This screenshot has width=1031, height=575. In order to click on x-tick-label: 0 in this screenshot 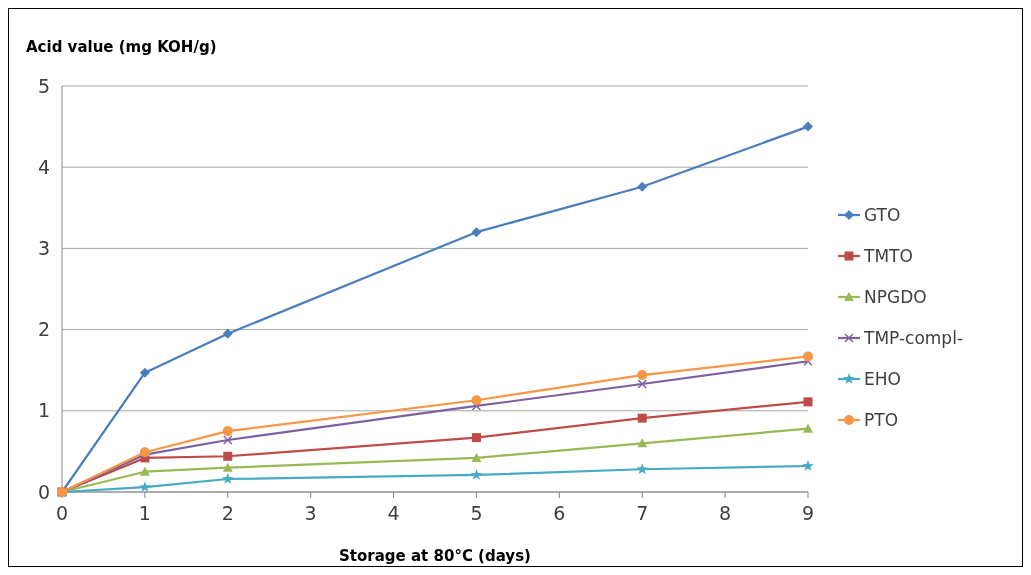, I will do `click(62, 513)`.